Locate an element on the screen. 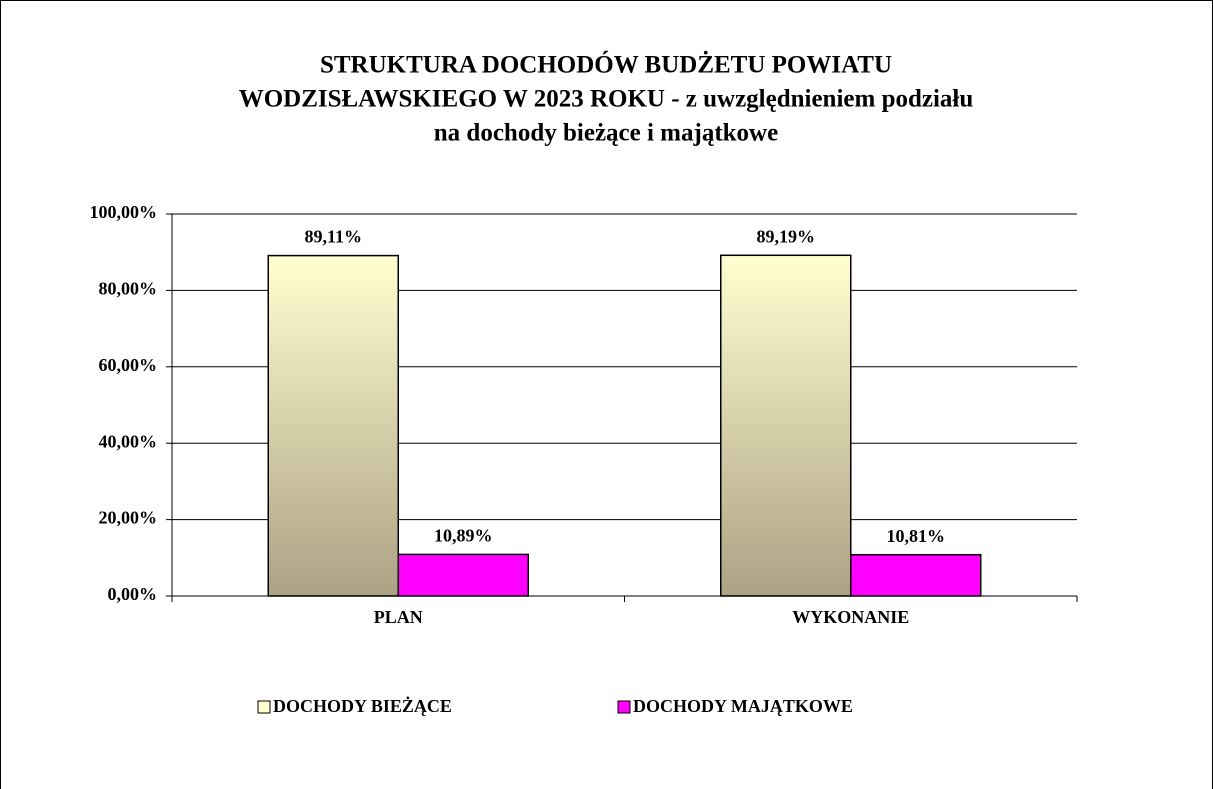 The width and height of the screenshot is (1213, 789). y-tick-label: 60,00% is located at coordinates (128, 365).